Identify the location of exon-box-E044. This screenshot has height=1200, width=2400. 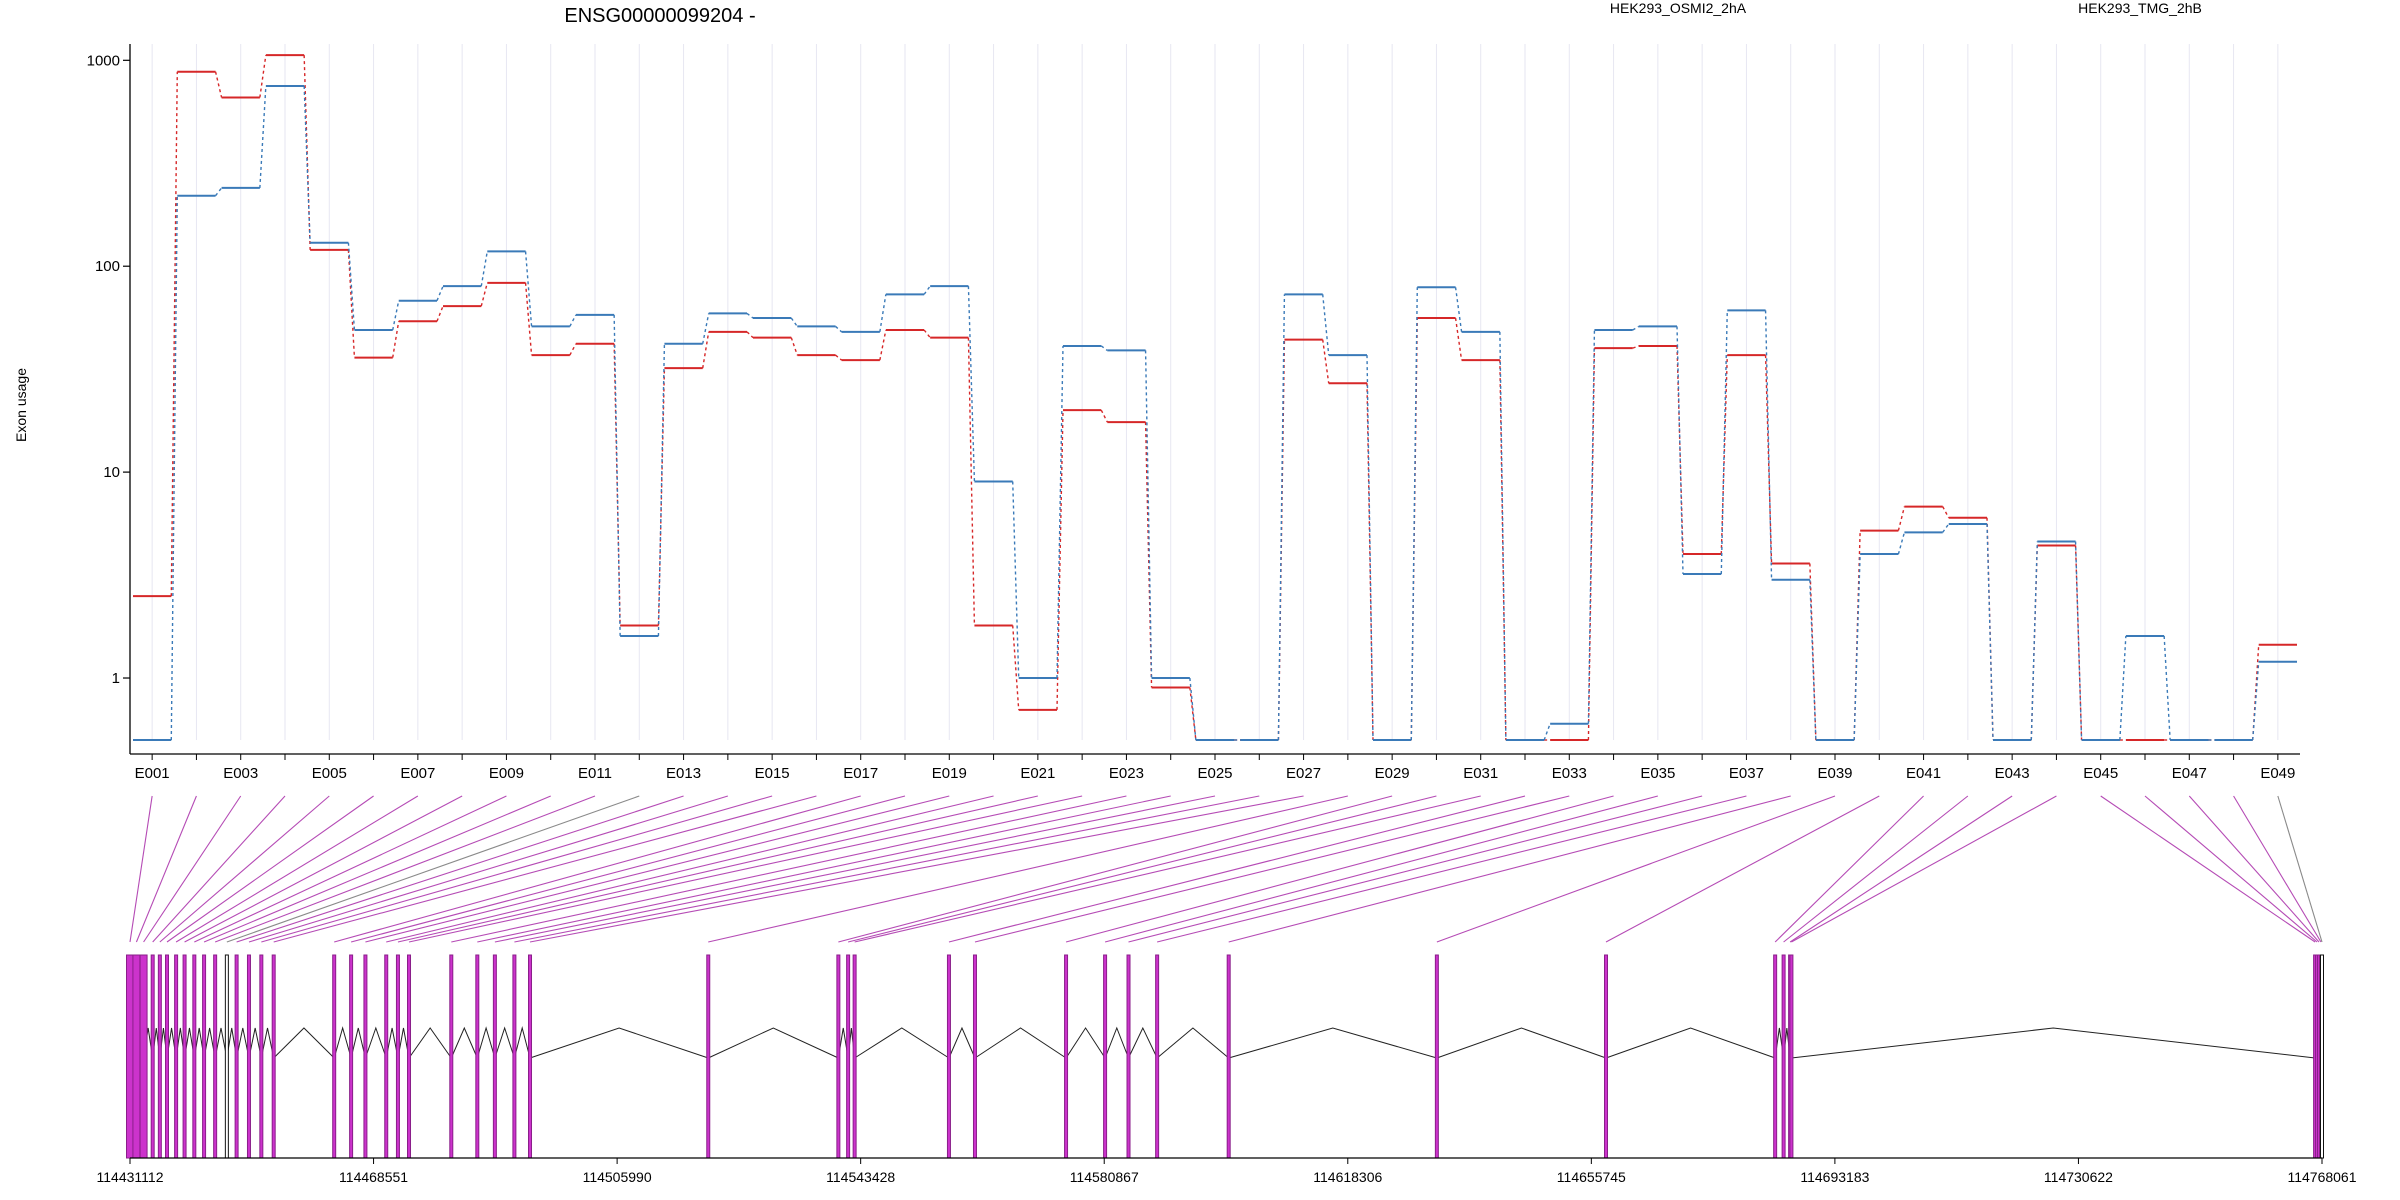
(1791, 1056).